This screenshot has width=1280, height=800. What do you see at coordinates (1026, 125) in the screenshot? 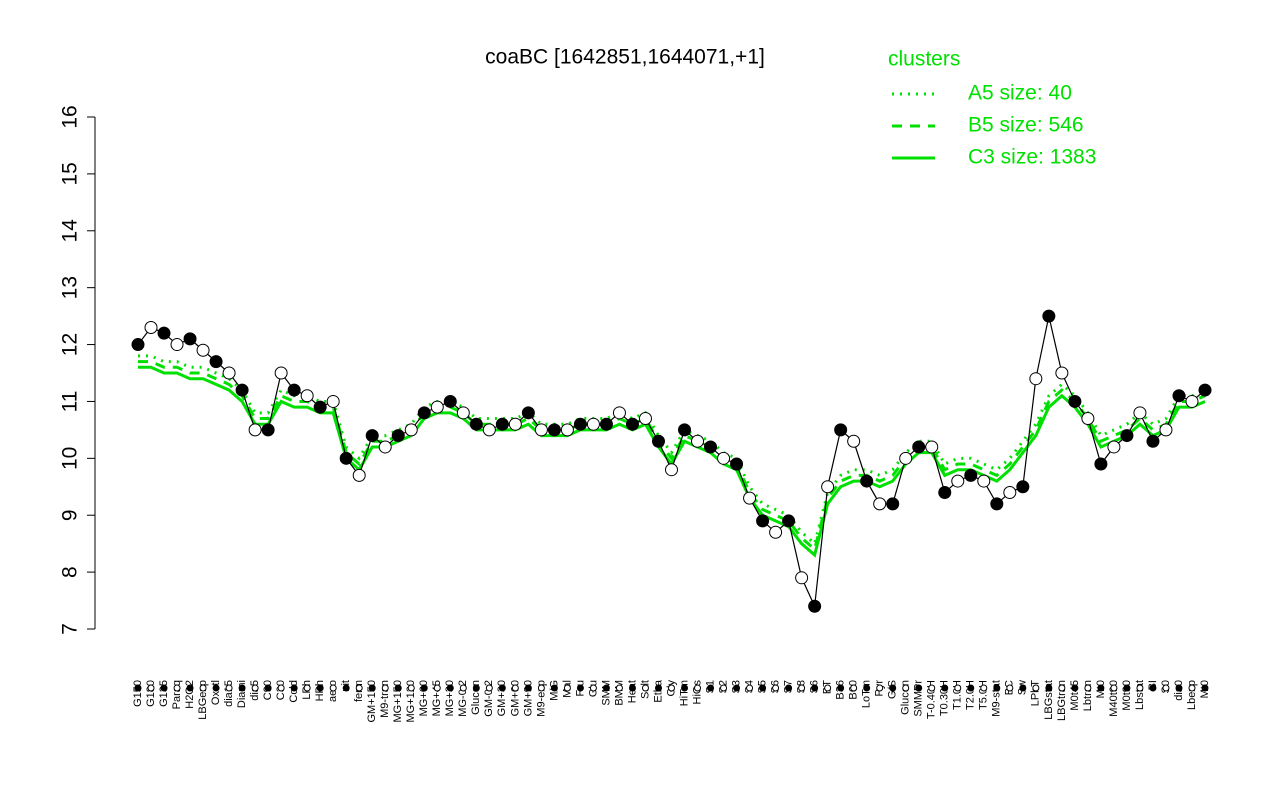
I see `legend-label: B5 size: 546` at bounding box center [1026, 125].